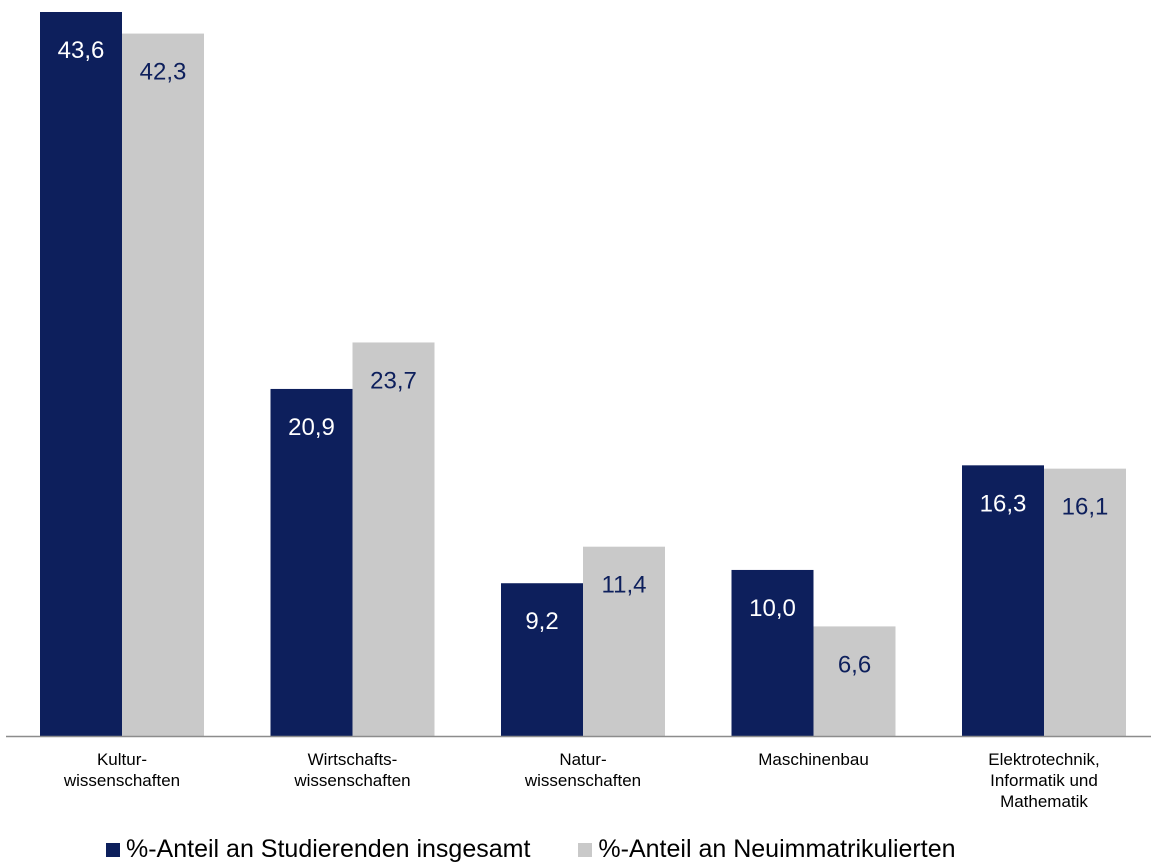  I want to click on data-label-series-2-cat-1: 42,3, so click(163, 72).